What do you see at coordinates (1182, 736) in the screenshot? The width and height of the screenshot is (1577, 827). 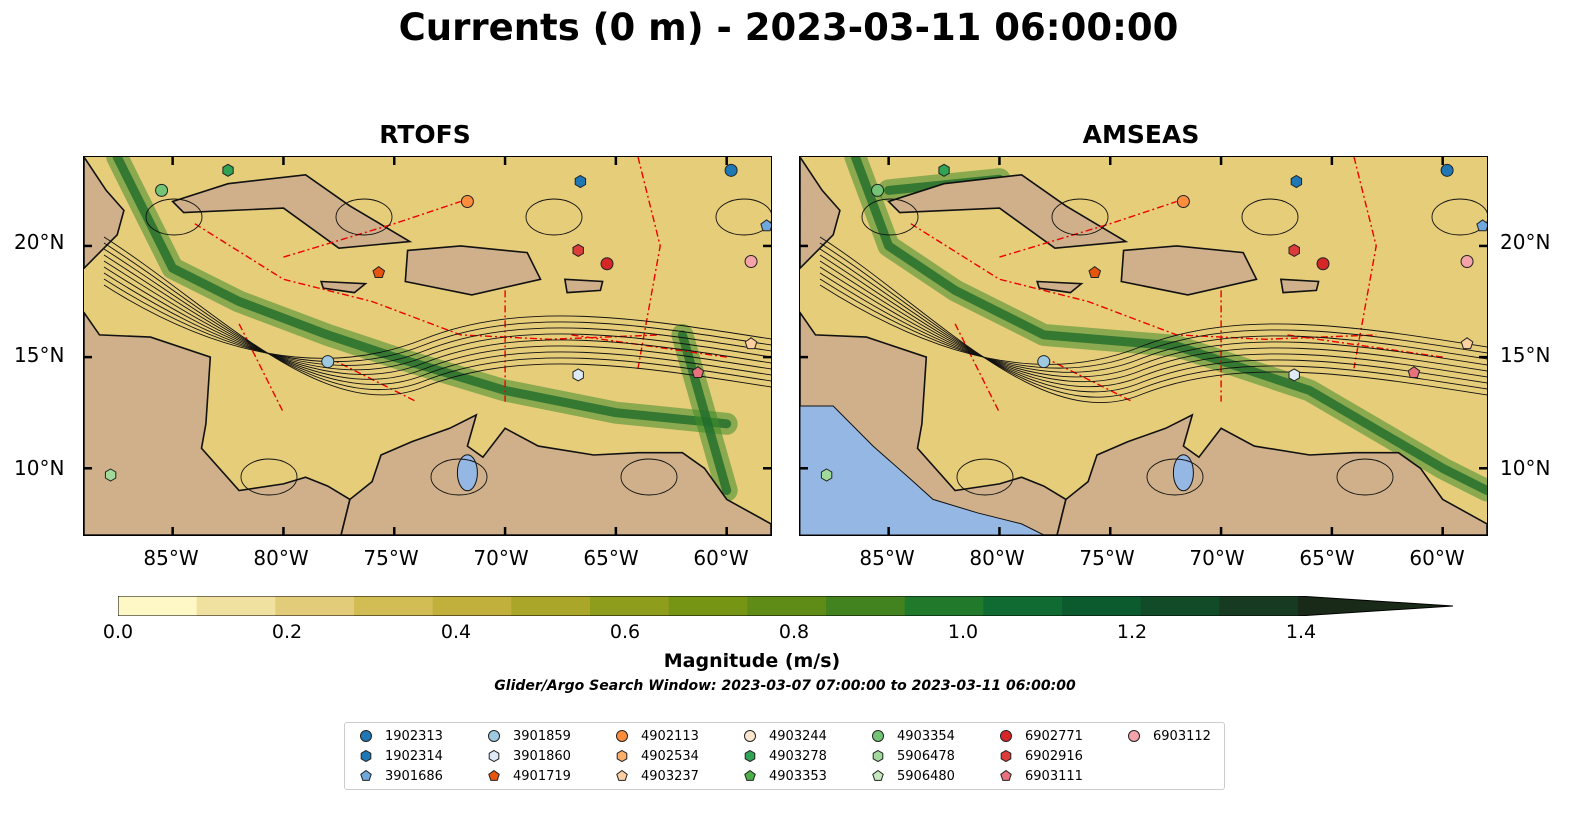 I see `legend-label: 6903112` at bounding box center [1182, 736].